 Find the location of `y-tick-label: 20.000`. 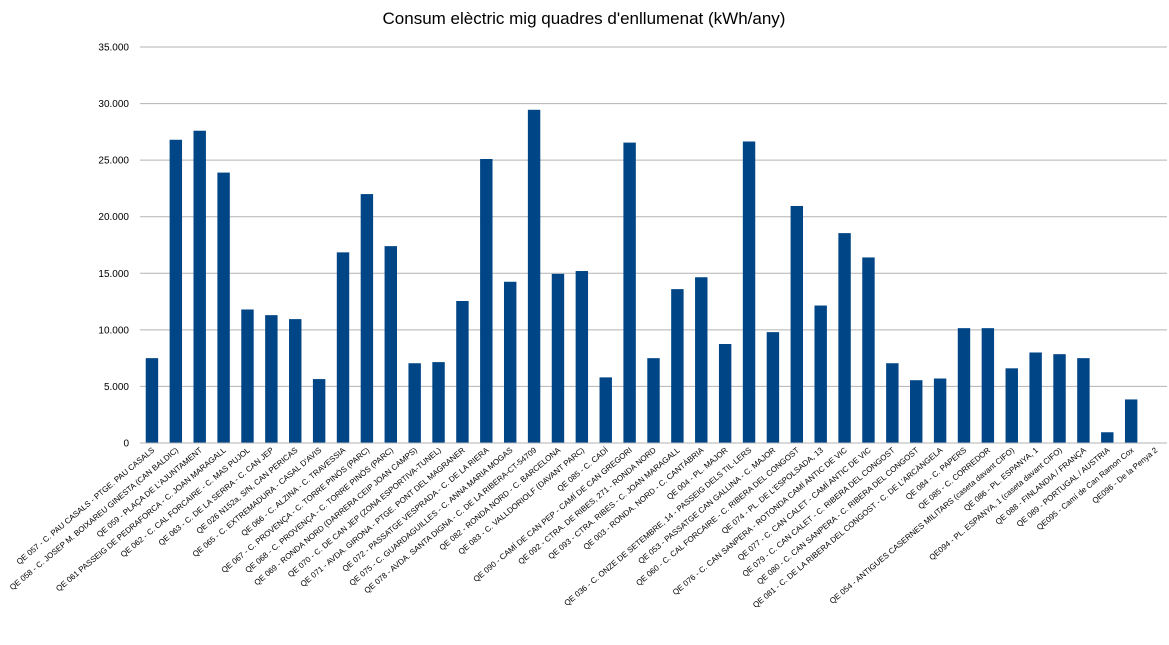

y-tick-label: 20.000 is located at coordinates (113, 217).